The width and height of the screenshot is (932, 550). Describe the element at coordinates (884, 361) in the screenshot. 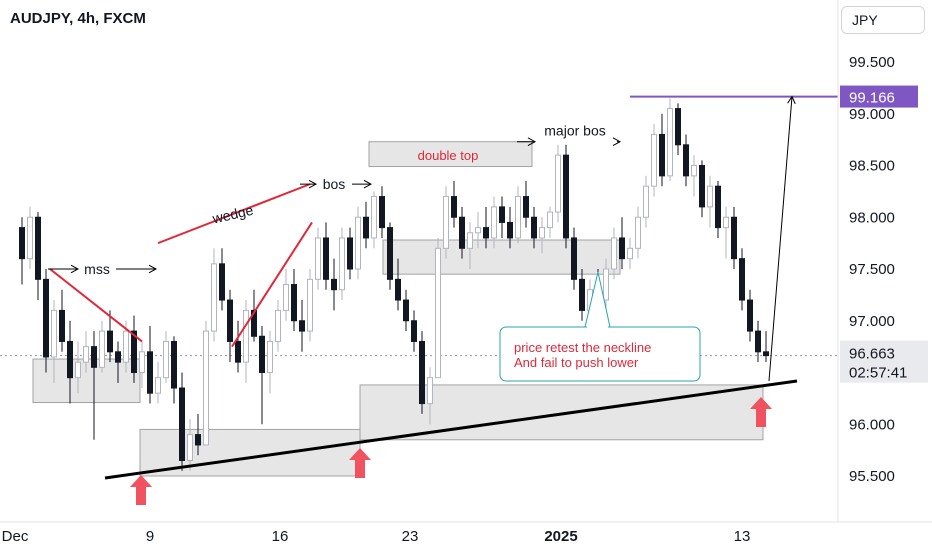

I see `current-price-tag` at that location.